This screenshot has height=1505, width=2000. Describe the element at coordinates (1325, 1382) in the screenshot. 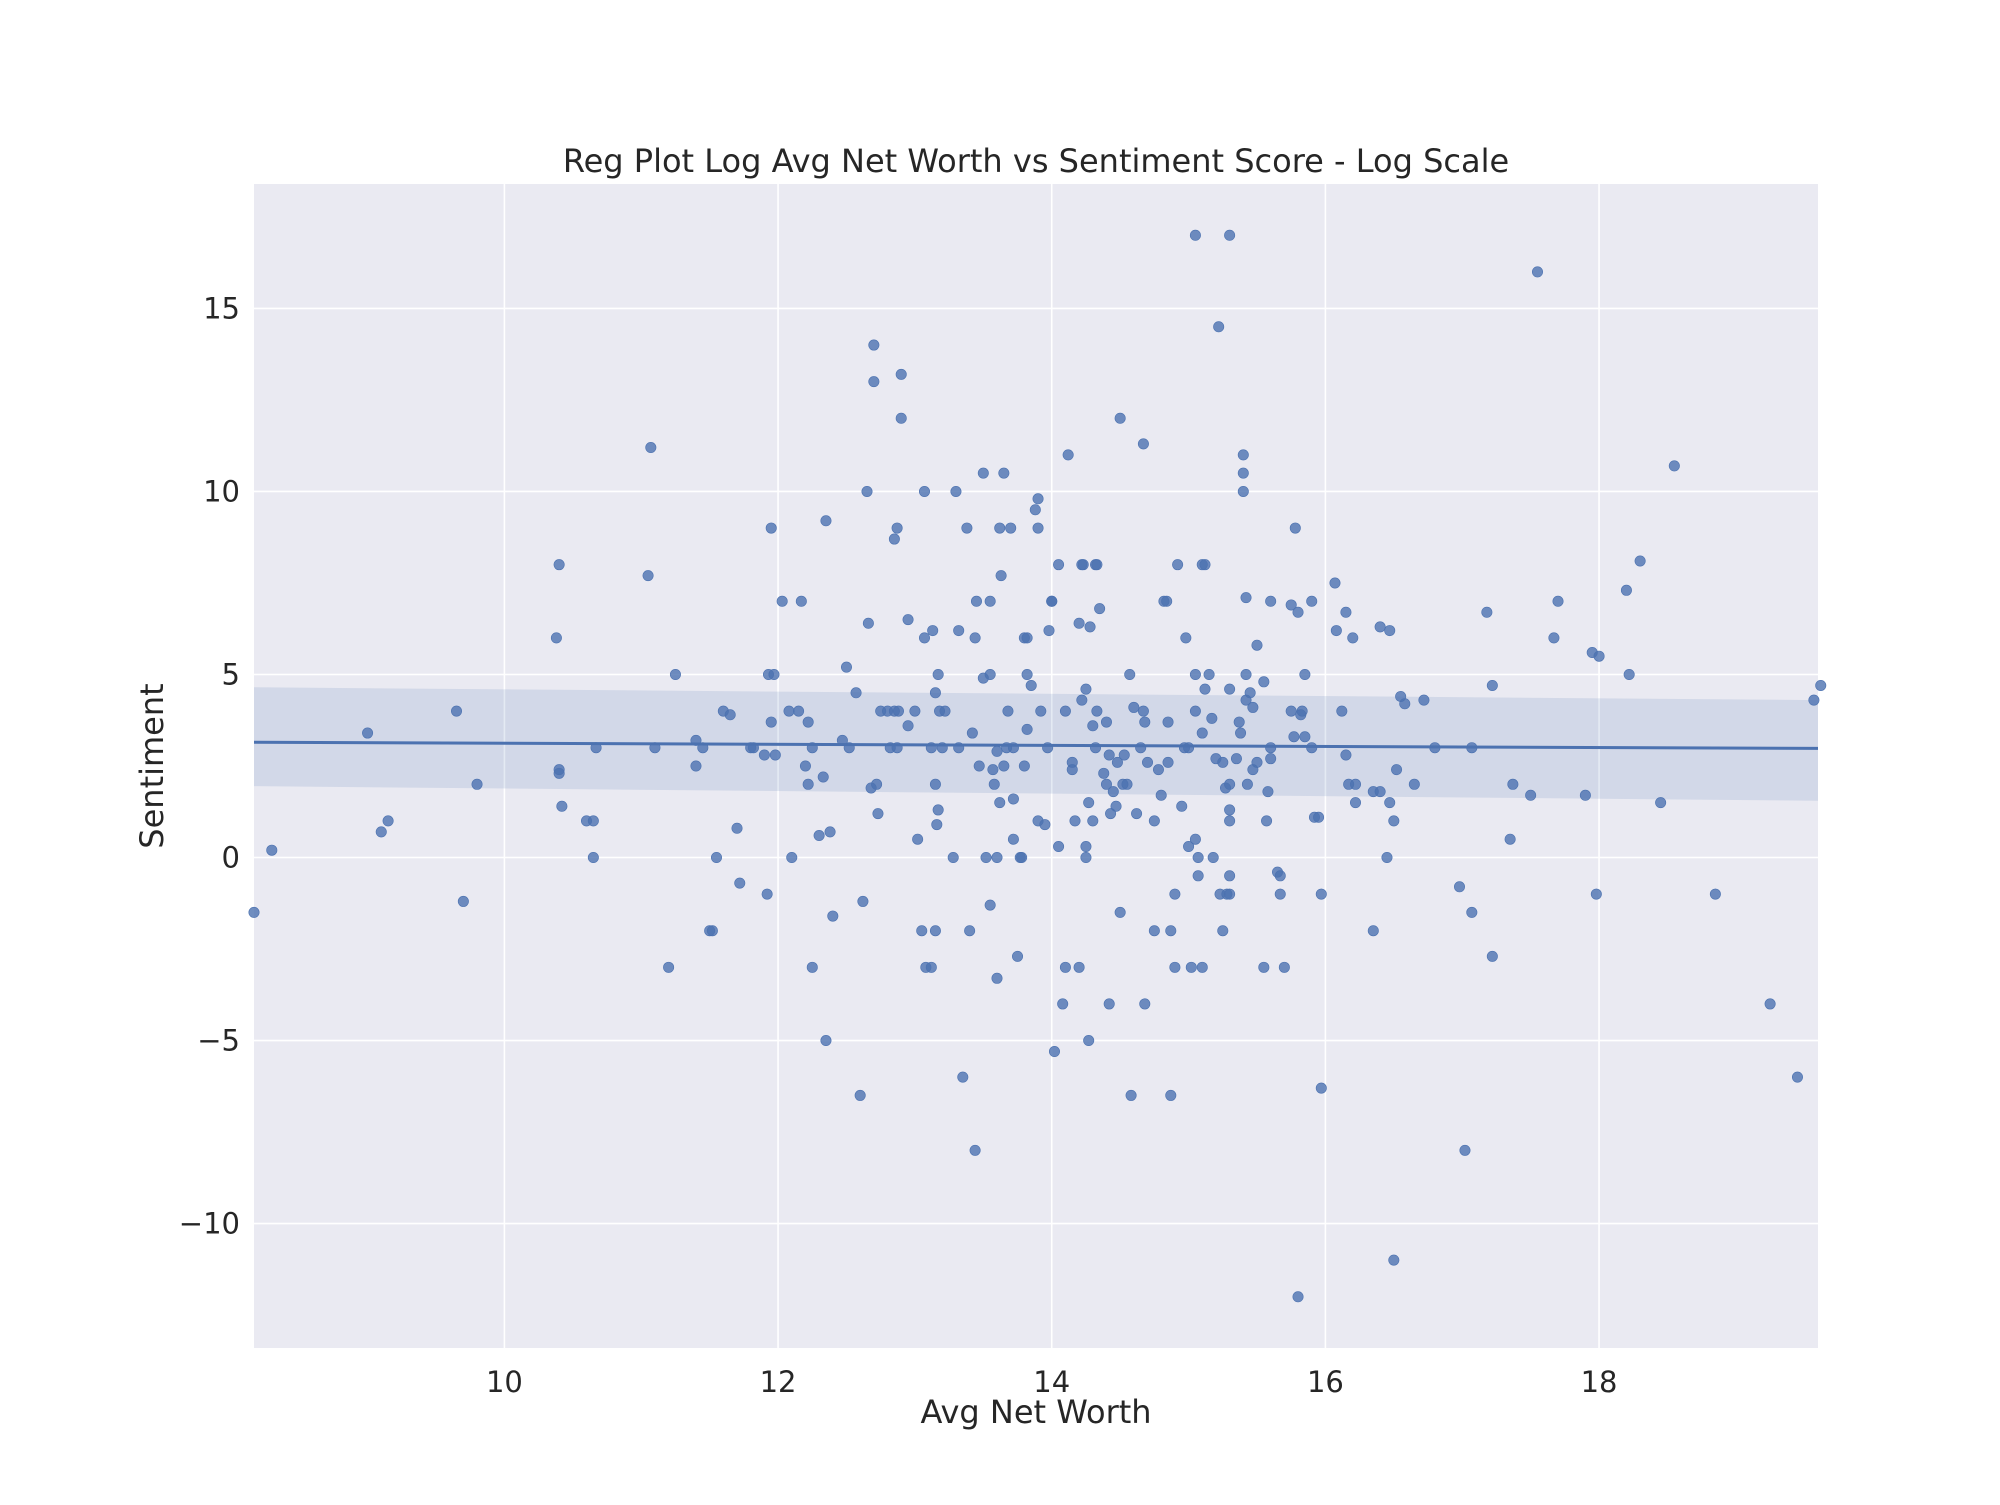

I see `x-tick-label: 16` at that location.